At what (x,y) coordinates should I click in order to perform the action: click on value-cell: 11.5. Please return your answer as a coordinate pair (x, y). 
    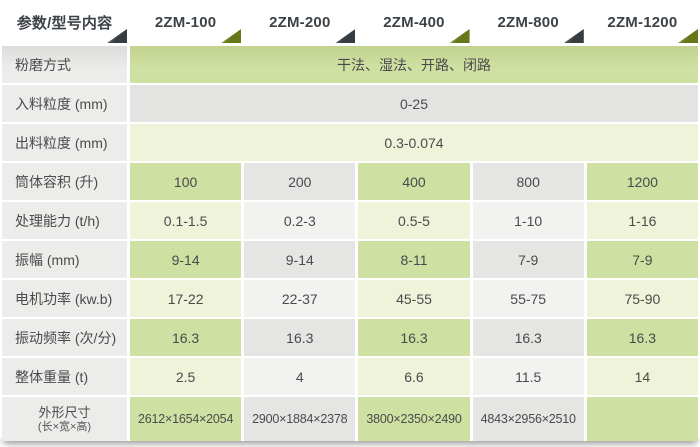
    Looking at the image, I should click on (528, 376).